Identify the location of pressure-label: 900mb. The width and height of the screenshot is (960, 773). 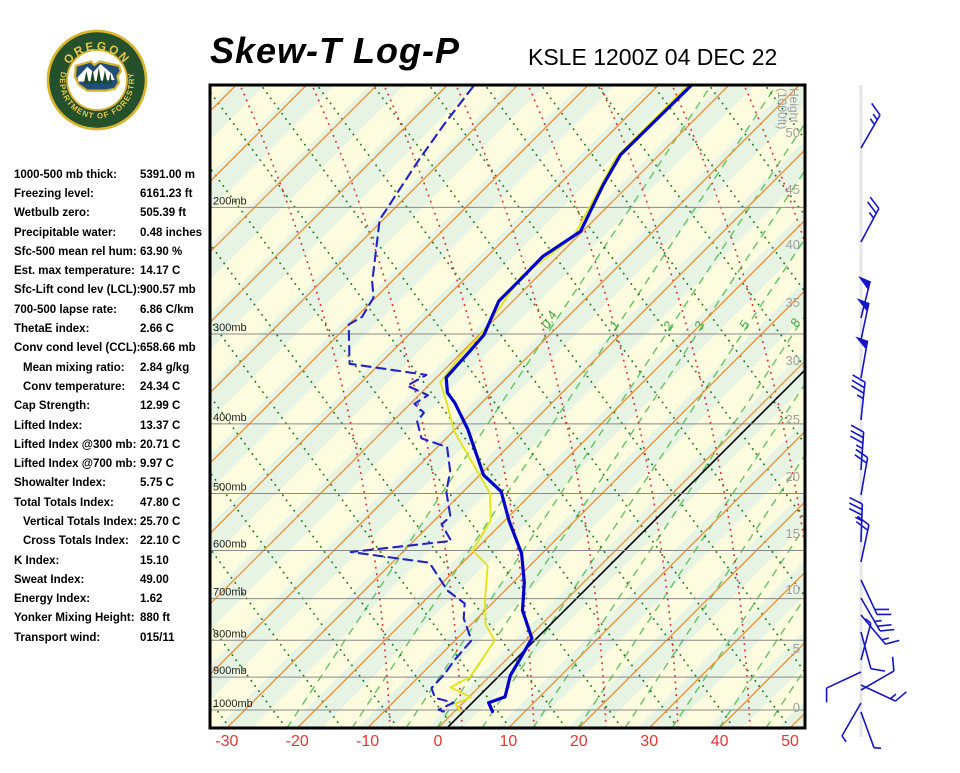
(230, 671).